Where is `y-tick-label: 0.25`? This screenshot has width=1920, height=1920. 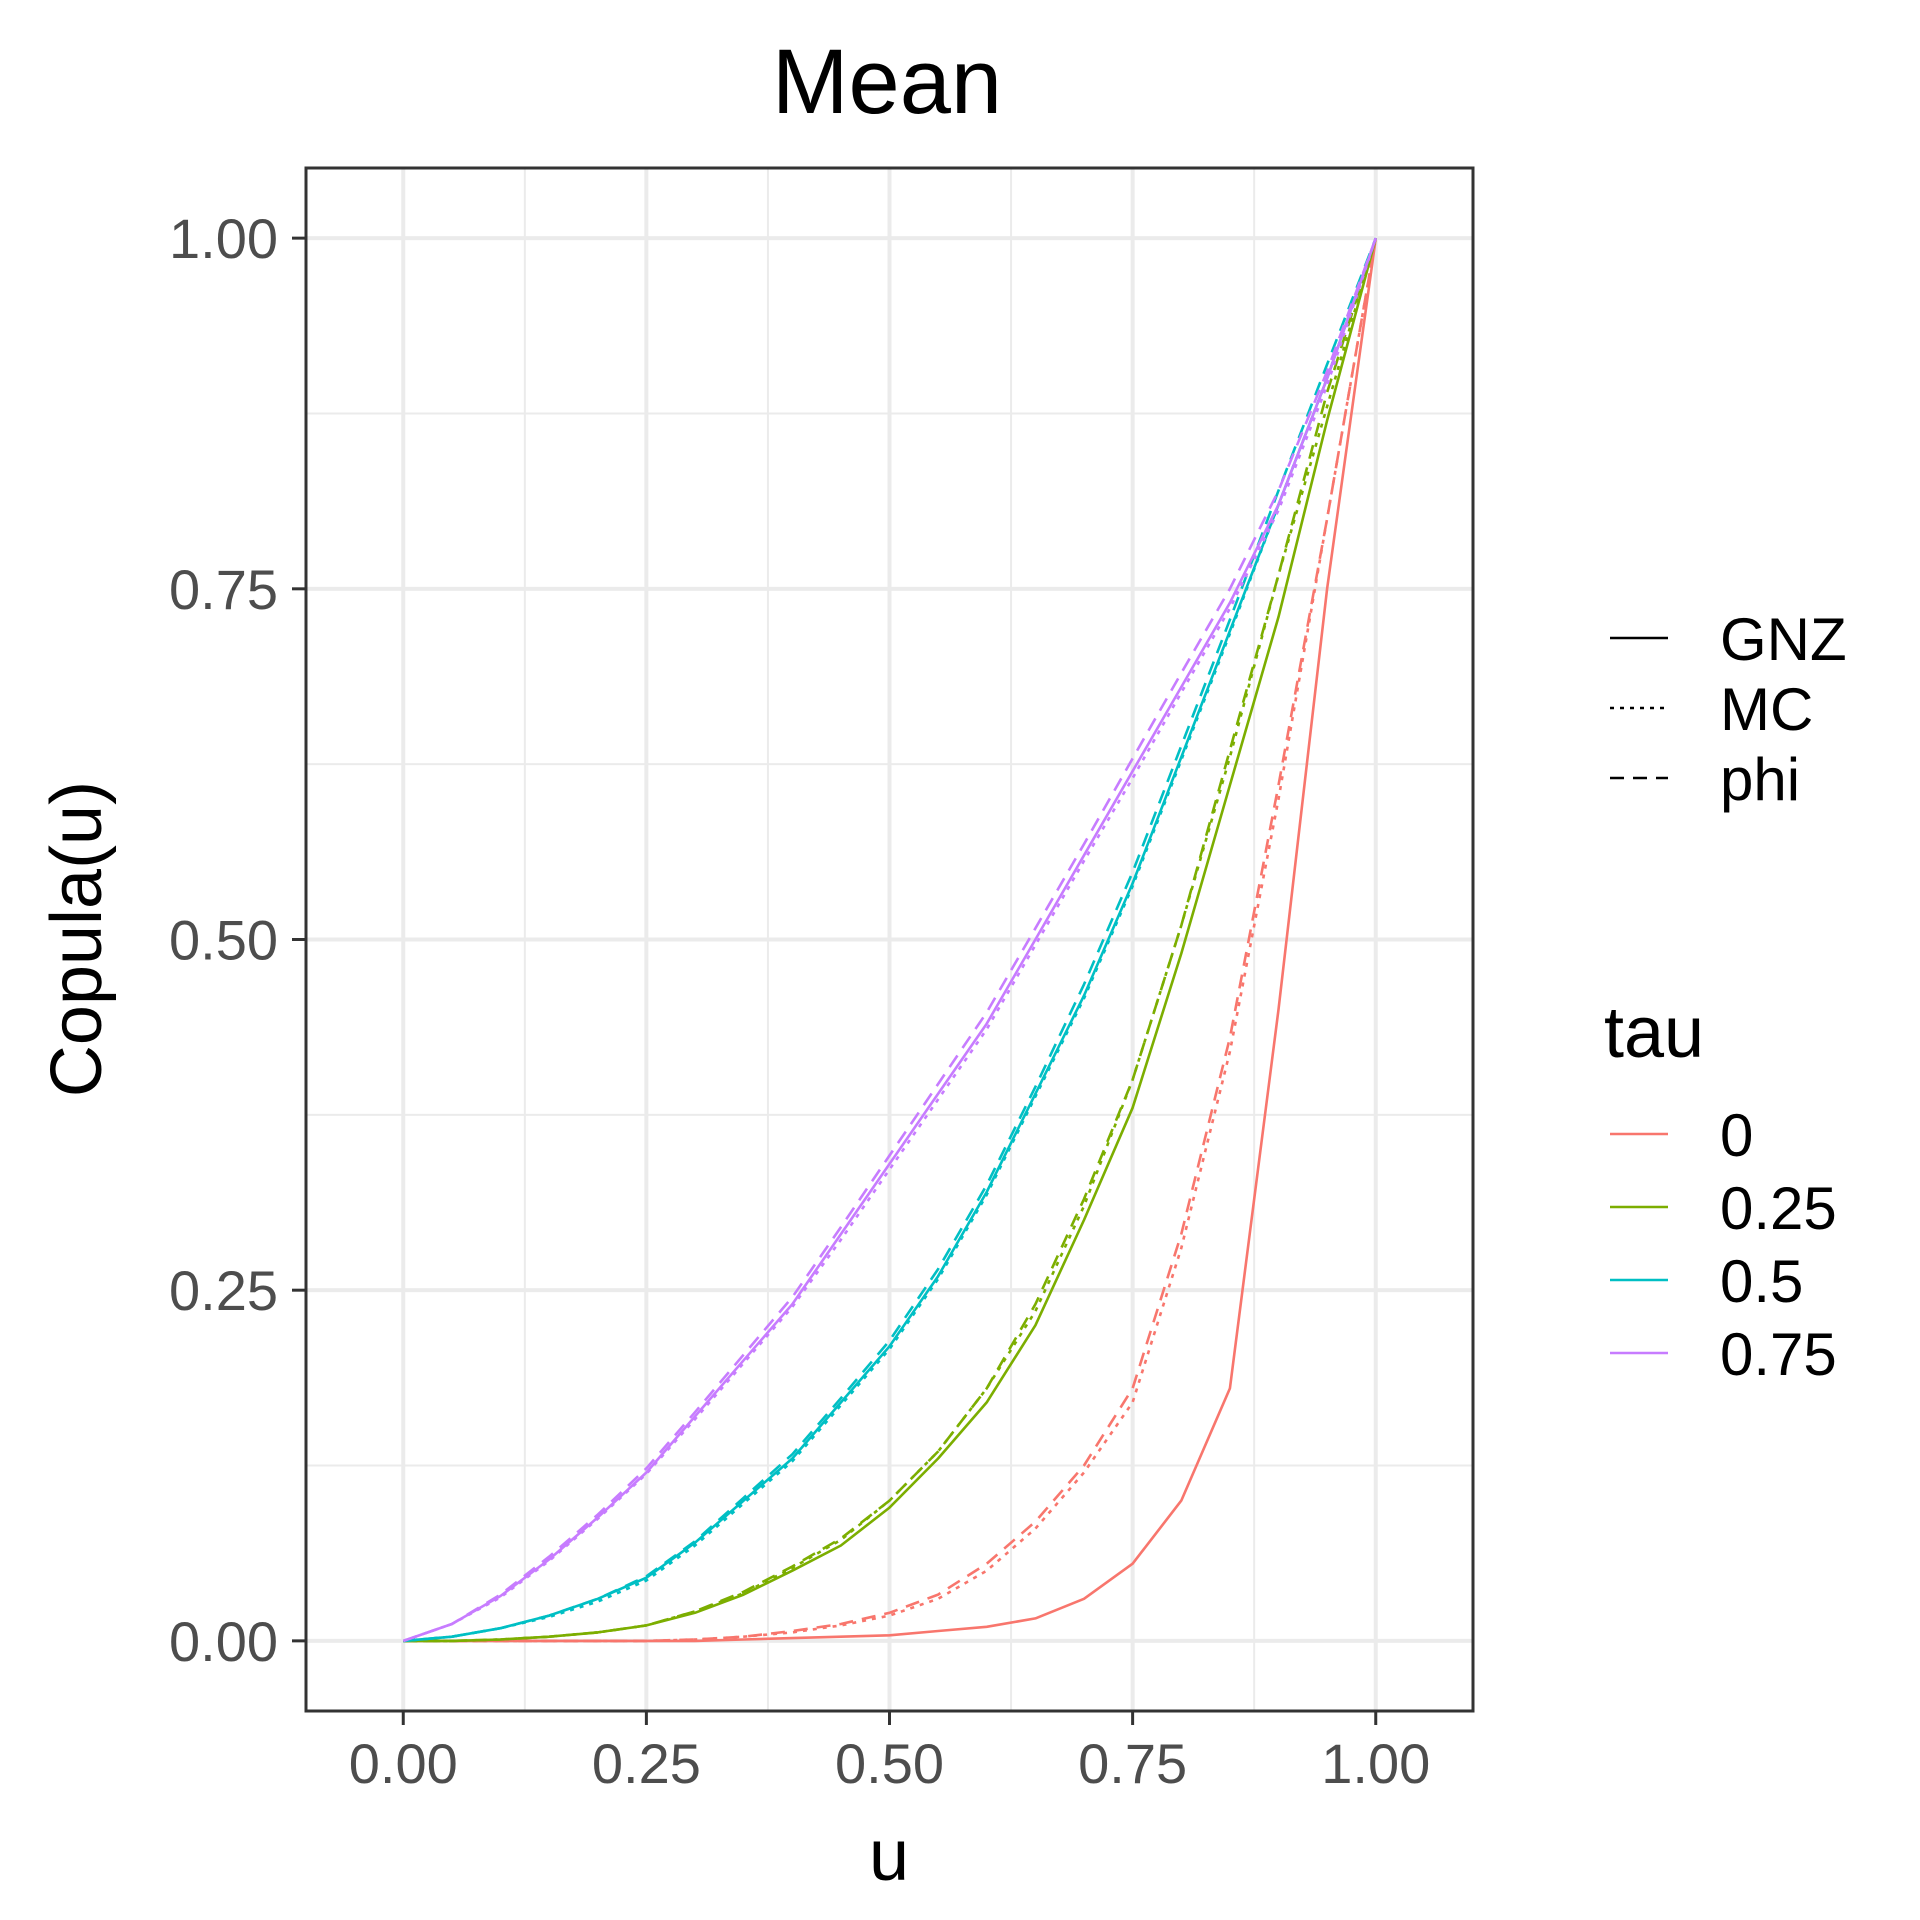
y-tick-label: 0.25 is located at coordinates (223, 1290).